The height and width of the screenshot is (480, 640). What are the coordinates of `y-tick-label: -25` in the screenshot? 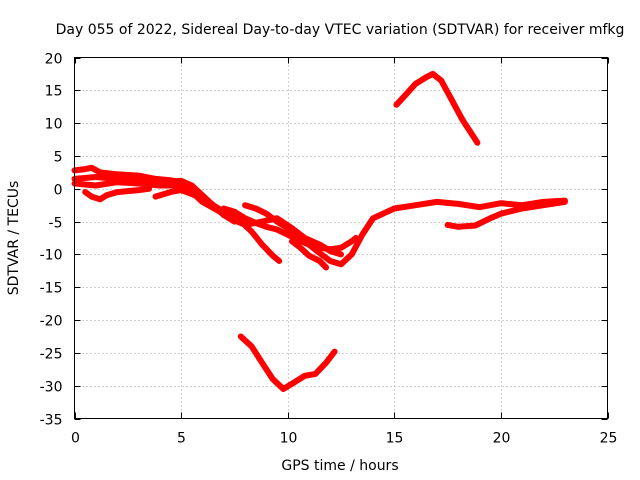 It's located at (51, 355).